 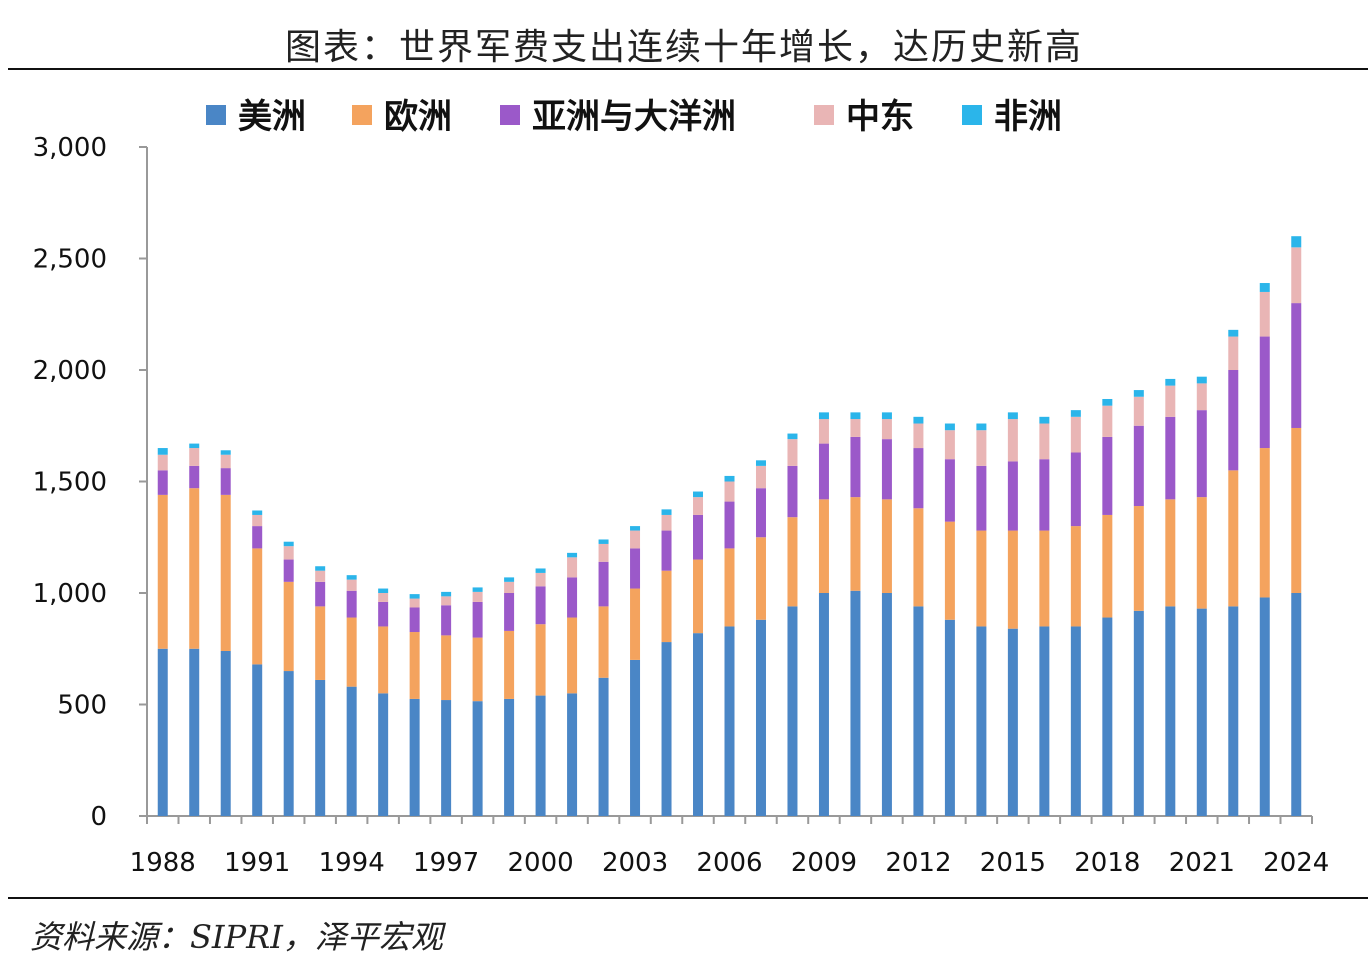 I want to click on y-tick-label: 2,500, so click(x=70, y=260).